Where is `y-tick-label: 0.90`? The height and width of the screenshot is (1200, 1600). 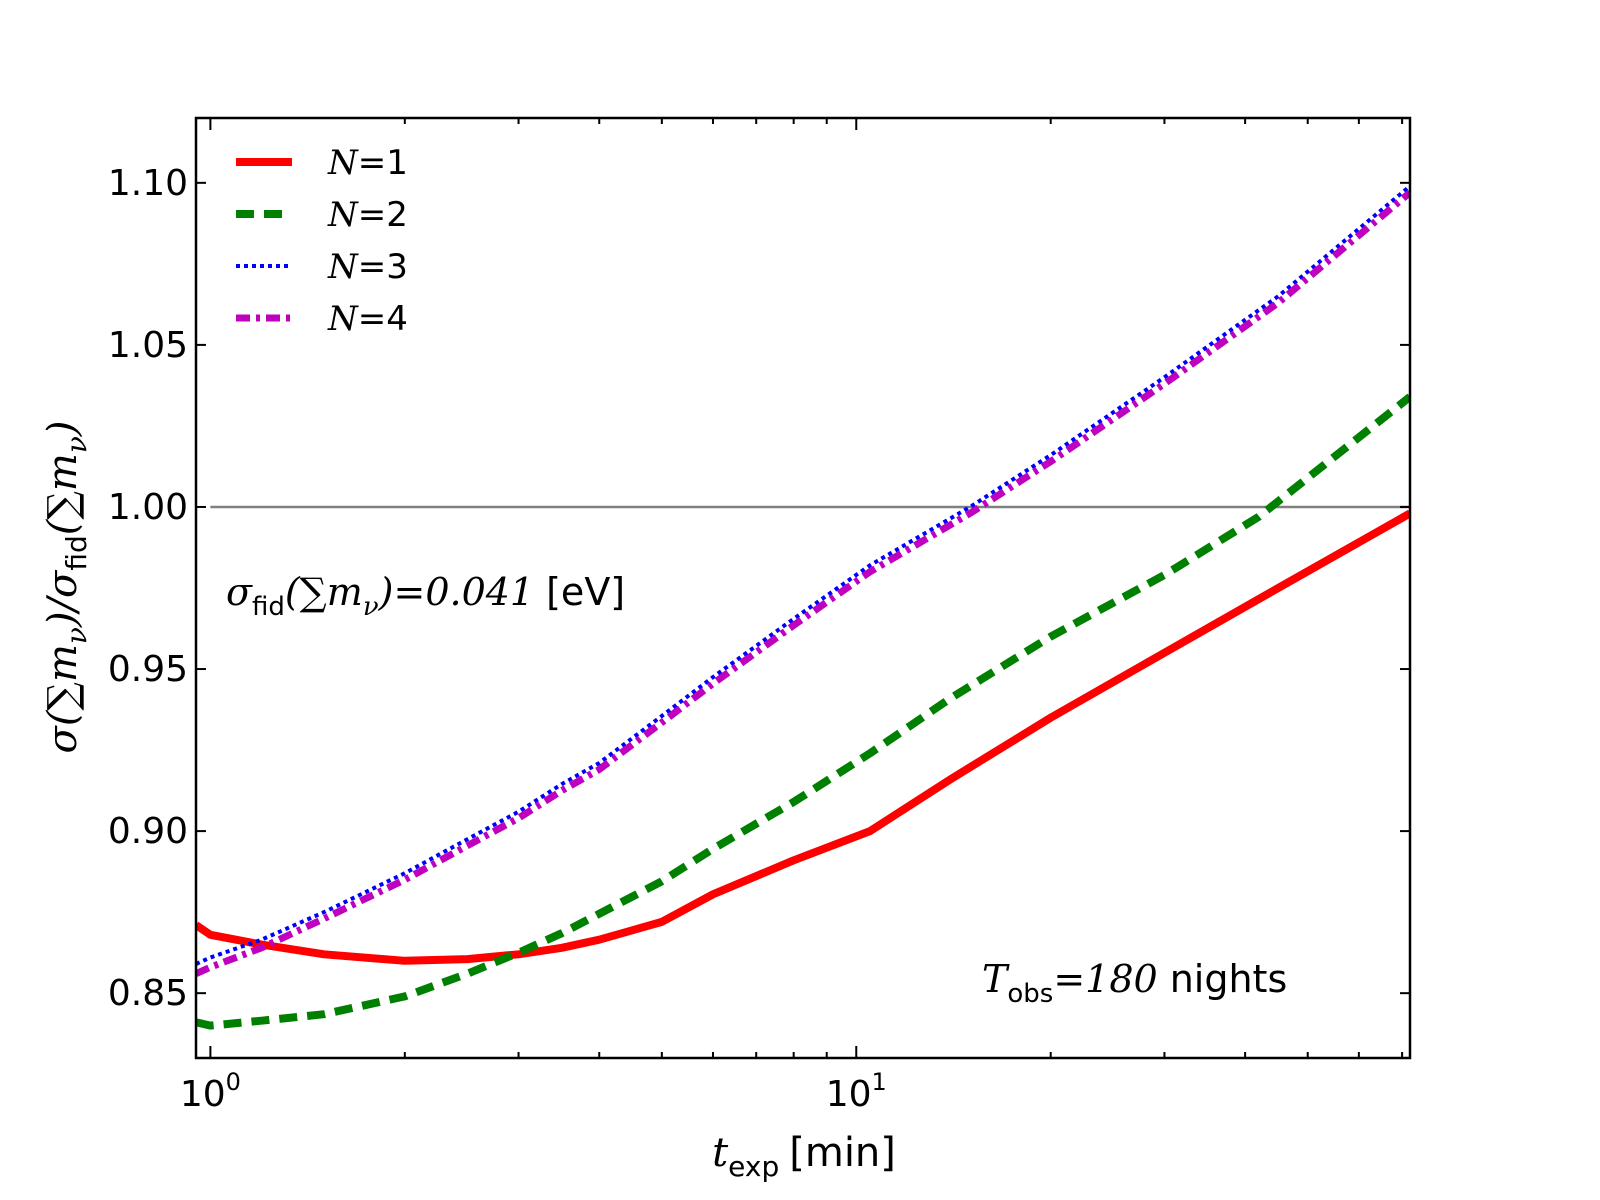
y-tick-label: 0.90 is located at coordinates (148, 831).